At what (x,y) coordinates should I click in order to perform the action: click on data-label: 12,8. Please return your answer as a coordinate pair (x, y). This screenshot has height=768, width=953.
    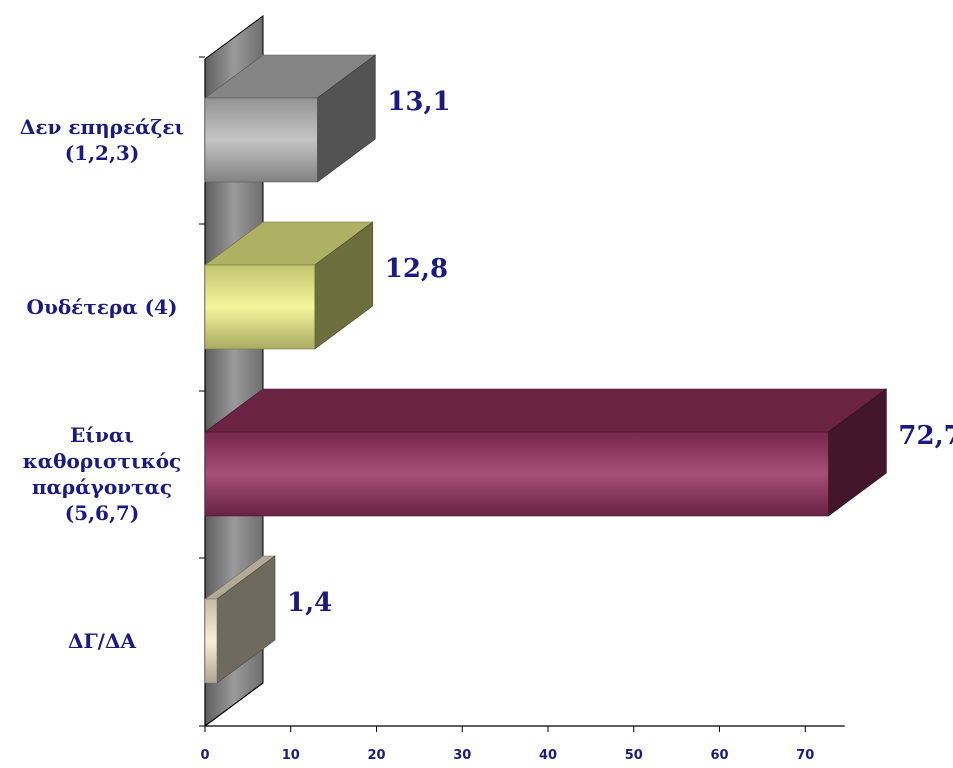
    Looking at the image, I should click on (416, 269).